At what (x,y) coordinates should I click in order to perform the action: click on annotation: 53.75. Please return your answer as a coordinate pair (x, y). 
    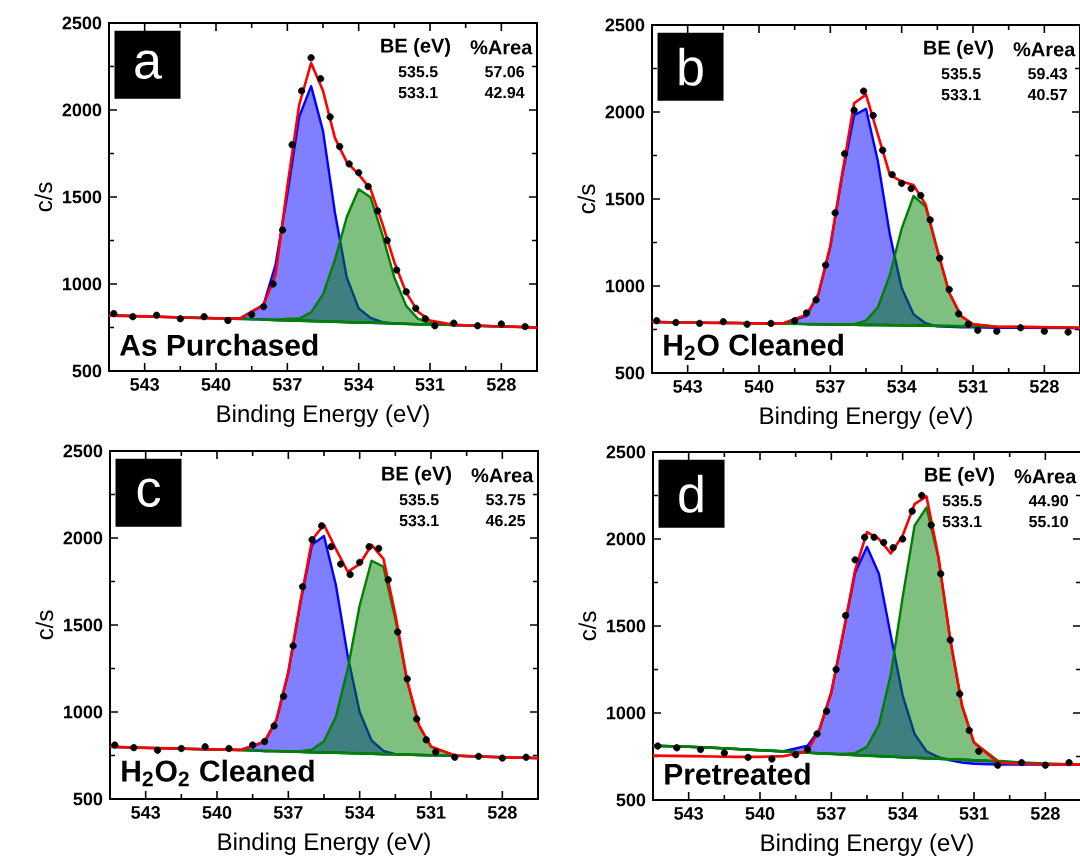
    Looking at the image, I should click on (506, 500).